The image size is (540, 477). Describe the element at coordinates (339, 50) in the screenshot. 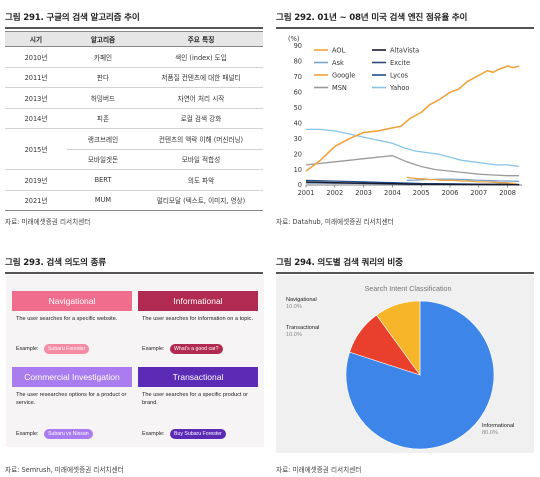

I see `legend-label: AOL` at that location.